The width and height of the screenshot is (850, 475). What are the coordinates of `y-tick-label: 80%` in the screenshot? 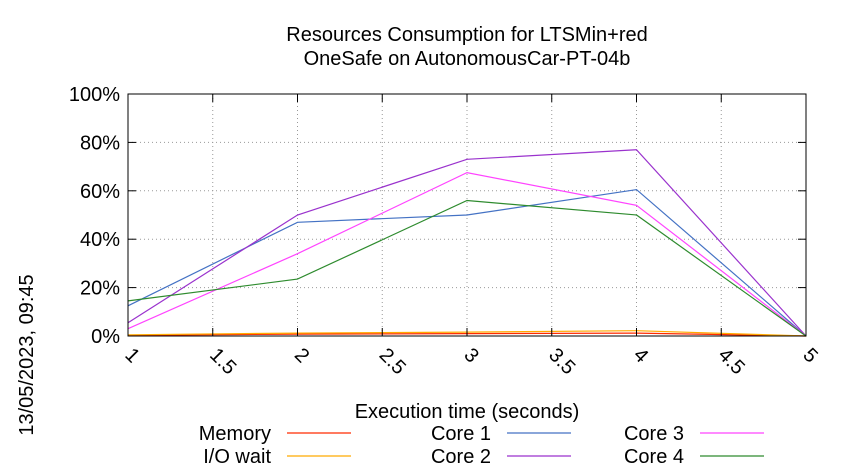 It's located at (100, 143).